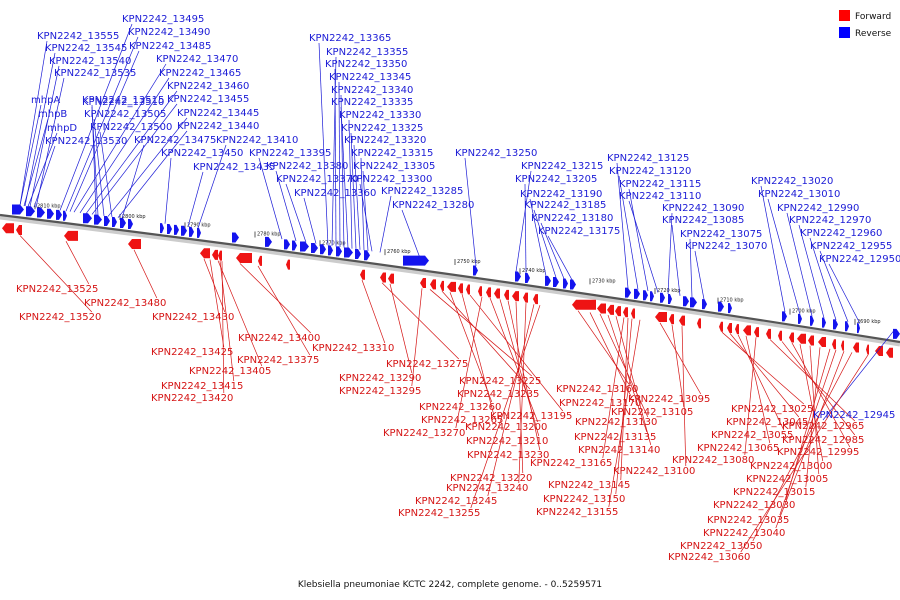 Image resolution: width=900 pixels, height=600 pixels. What do you see at coordinates (738, 448) in the screenshot?
I see `forward-gene-label: KPN2242_13065` at bounding box center [738, 448].